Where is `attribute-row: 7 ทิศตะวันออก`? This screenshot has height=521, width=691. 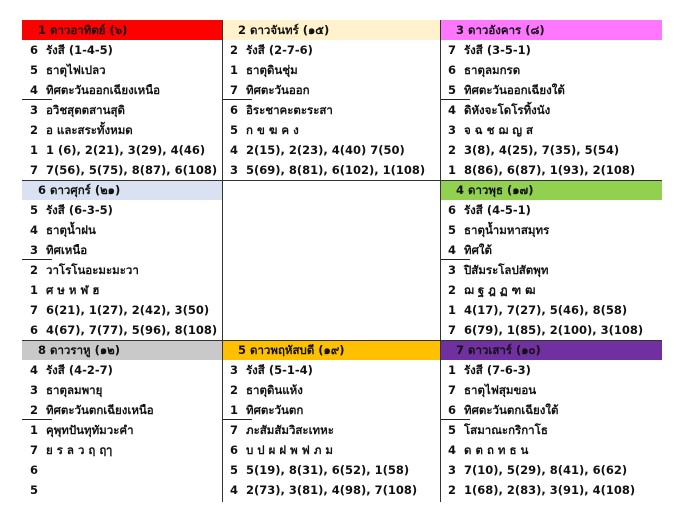
attribute-row: 7 ทิศตะวันออก is located at coordinates (266, 90).